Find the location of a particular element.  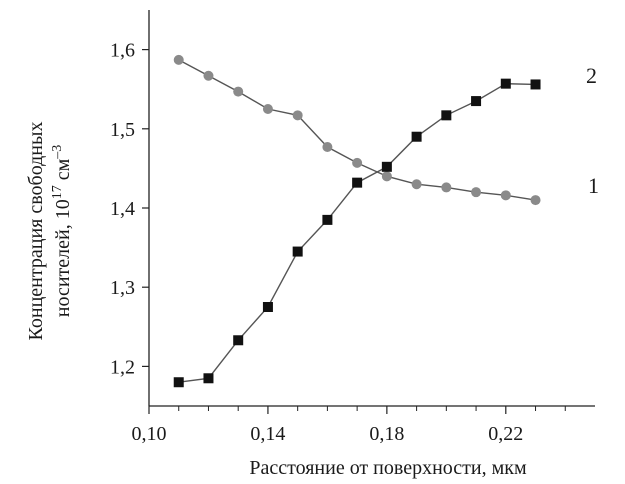

y-axis-title-line2: носителей, 1017 см–3 is located at coordinates (62, 231).